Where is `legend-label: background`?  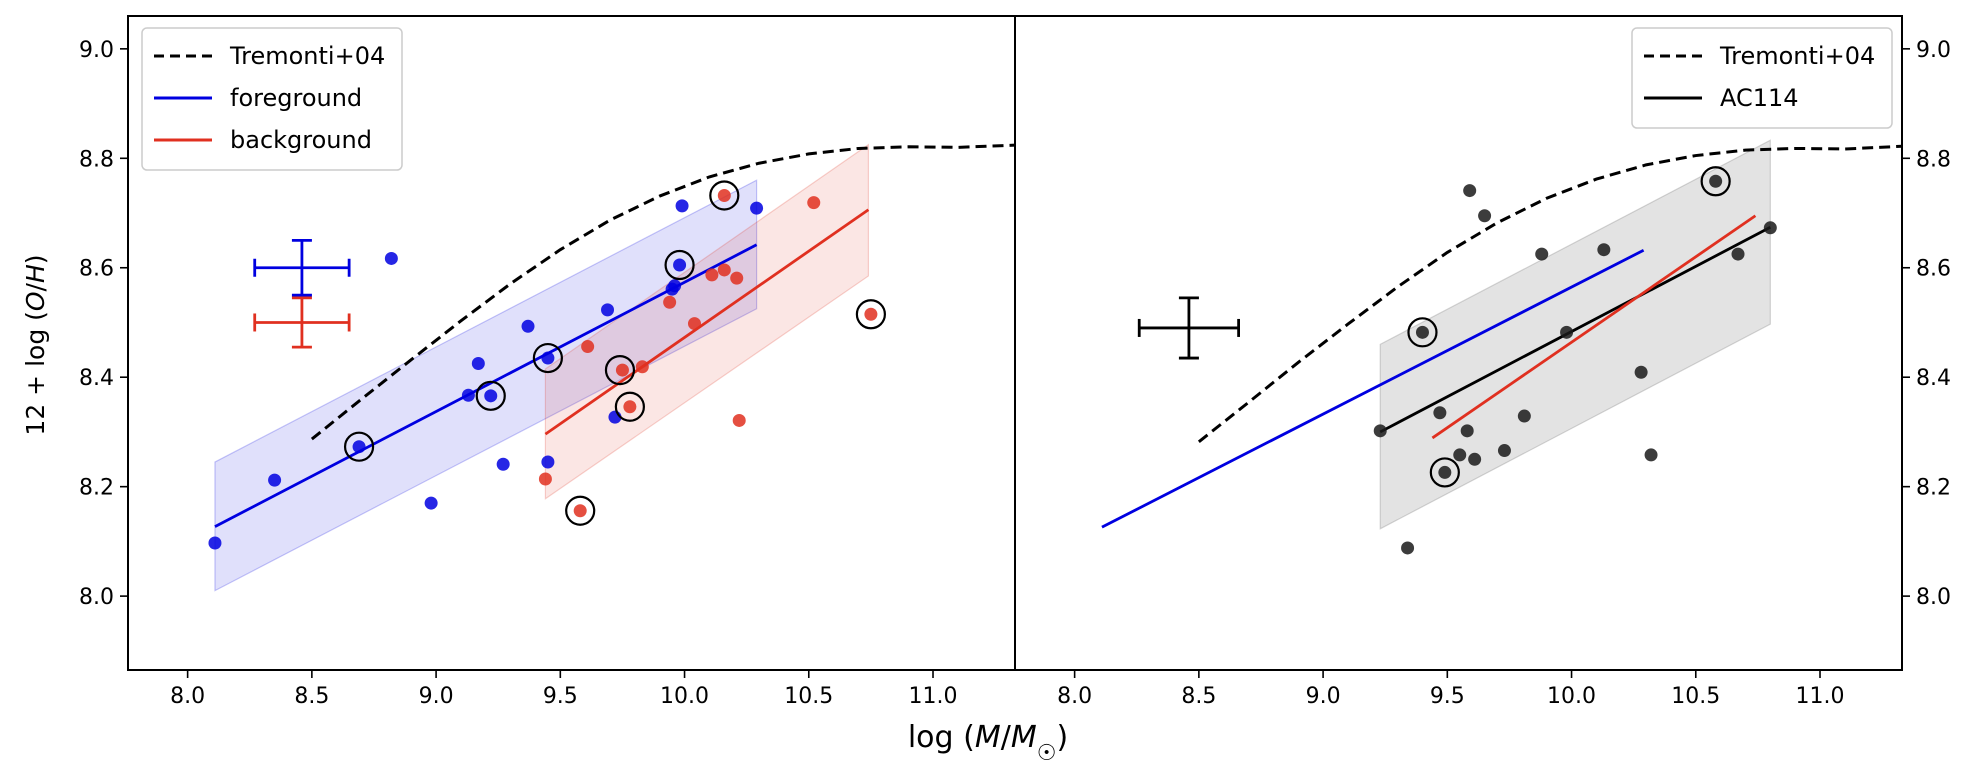 legend-label: background is located at coordinates (301, 140).